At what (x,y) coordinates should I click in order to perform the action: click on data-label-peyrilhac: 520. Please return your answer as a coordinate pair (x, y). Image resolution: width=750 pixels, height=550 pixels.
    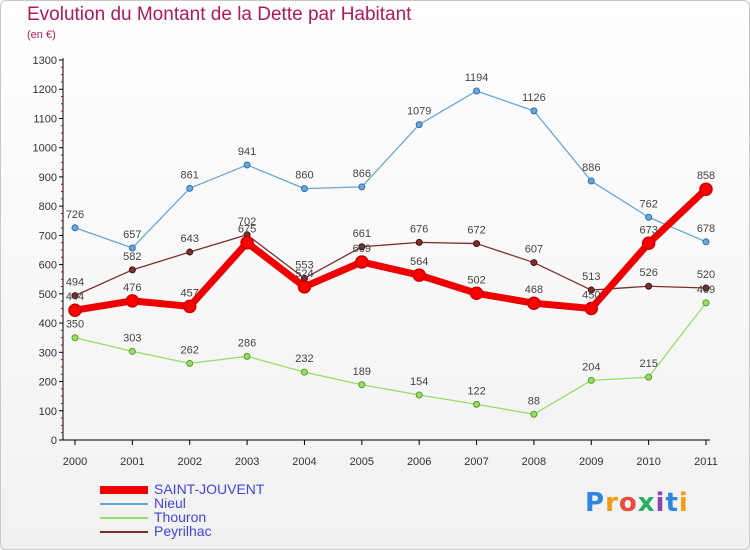
    Looking at the image, I should click on (706, 275).